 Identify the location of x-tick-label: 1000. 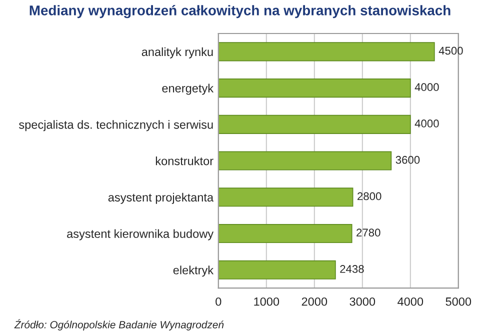
(267, 301).